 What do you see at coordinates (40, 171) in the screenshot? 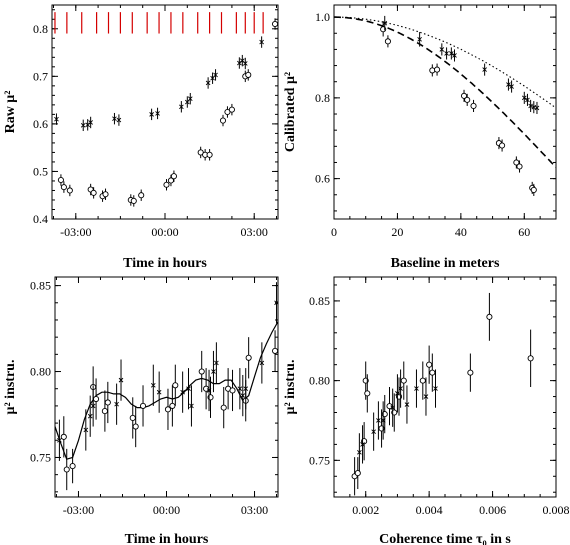
I see `y-tick-label: 0.5` at bounding box center [40, 171].